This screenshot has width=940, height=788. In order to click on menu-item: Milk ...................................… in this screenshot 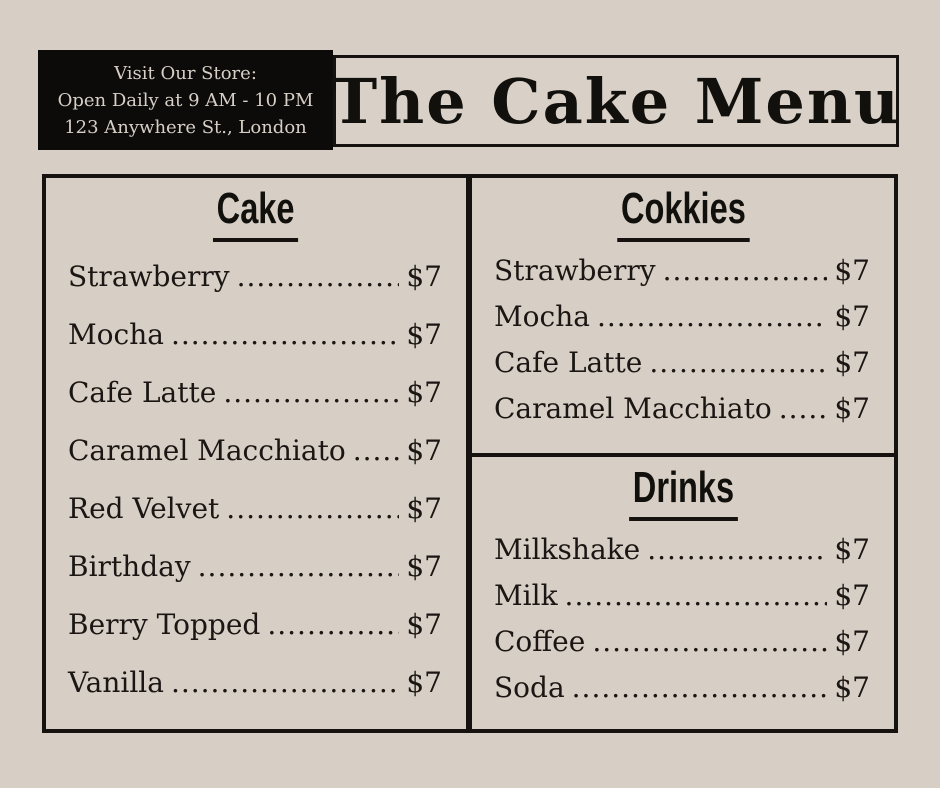, I will do `click(682, 596)`.